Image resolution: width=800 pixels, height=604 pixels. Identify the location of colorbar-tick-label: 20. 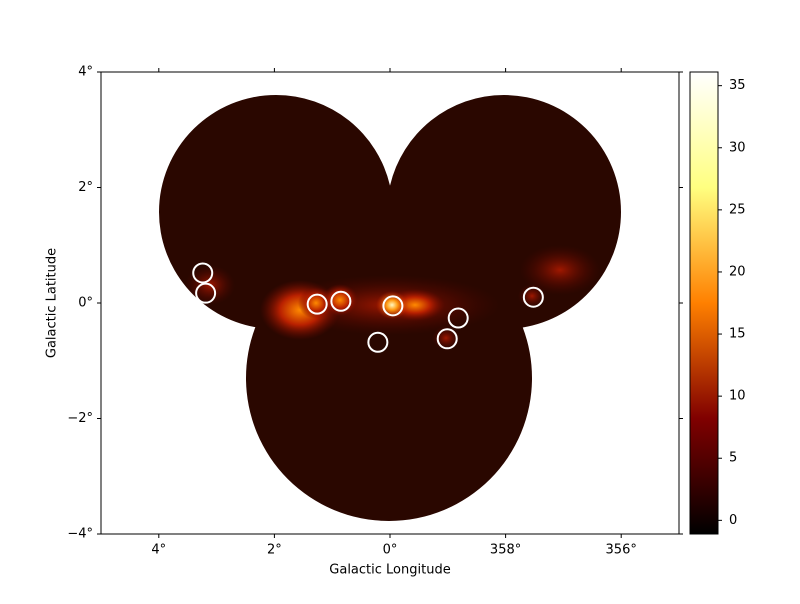
(737, 271).